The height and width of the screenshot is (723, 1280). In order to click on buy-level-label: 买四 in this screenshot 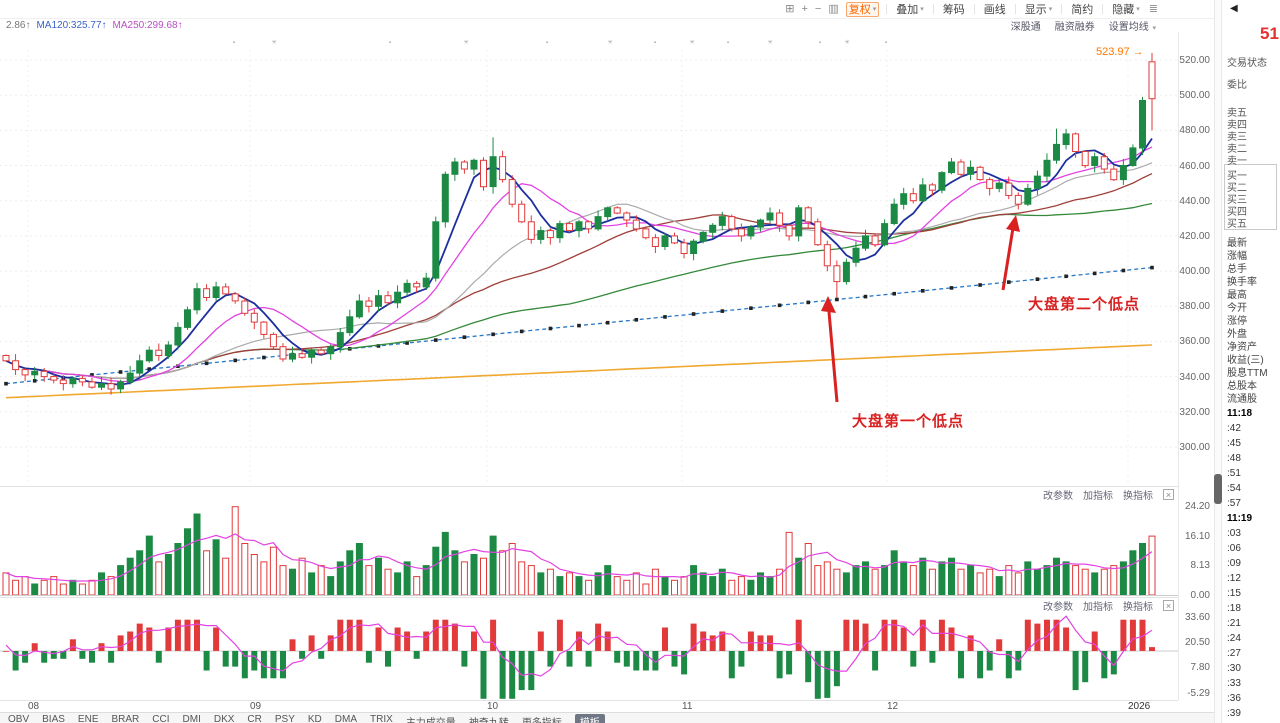, I will do `click(1237, 212)`.